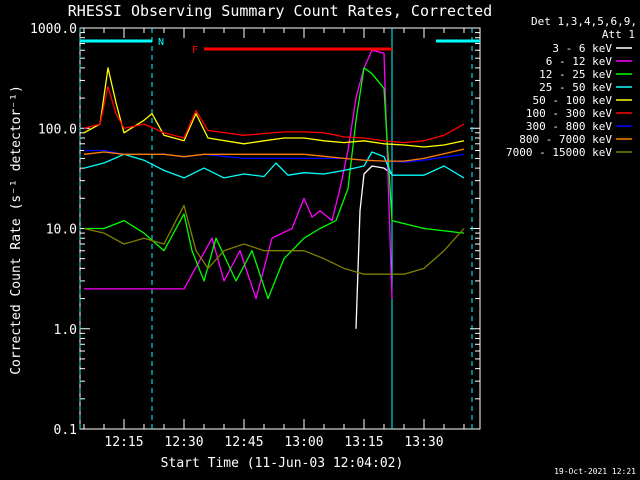 The image size is (640, 480). What do you see at coordinates (195, 50) in the screenshot?
I see `marker-label-f: F` at bounding box center [195, 50].